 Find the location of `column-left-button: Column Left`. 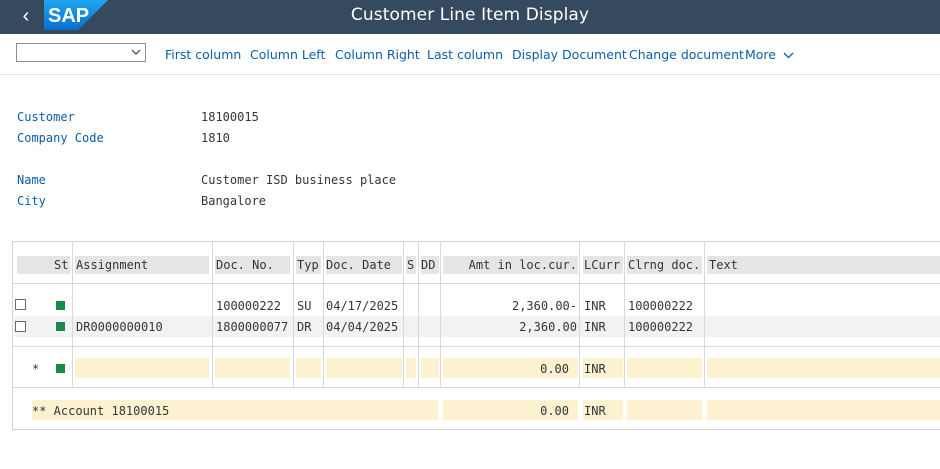

column-left-button: Column Left is located at coordinates (288, 54).